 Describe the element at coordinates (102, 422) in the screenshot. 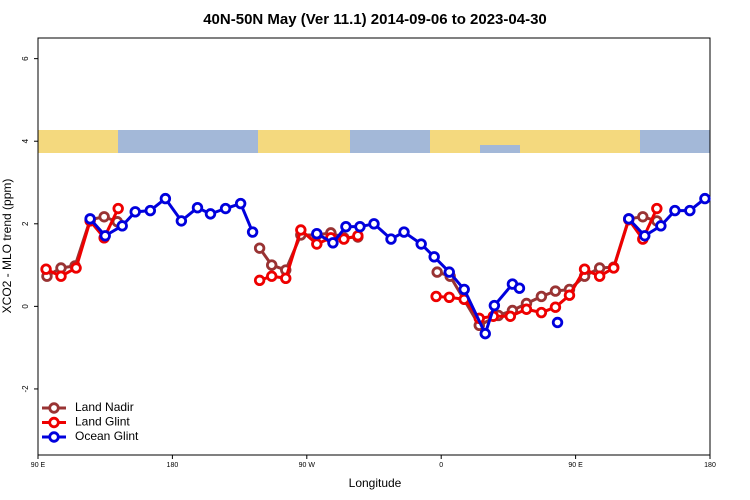

I see `legend-label: Land Glint` at that location.